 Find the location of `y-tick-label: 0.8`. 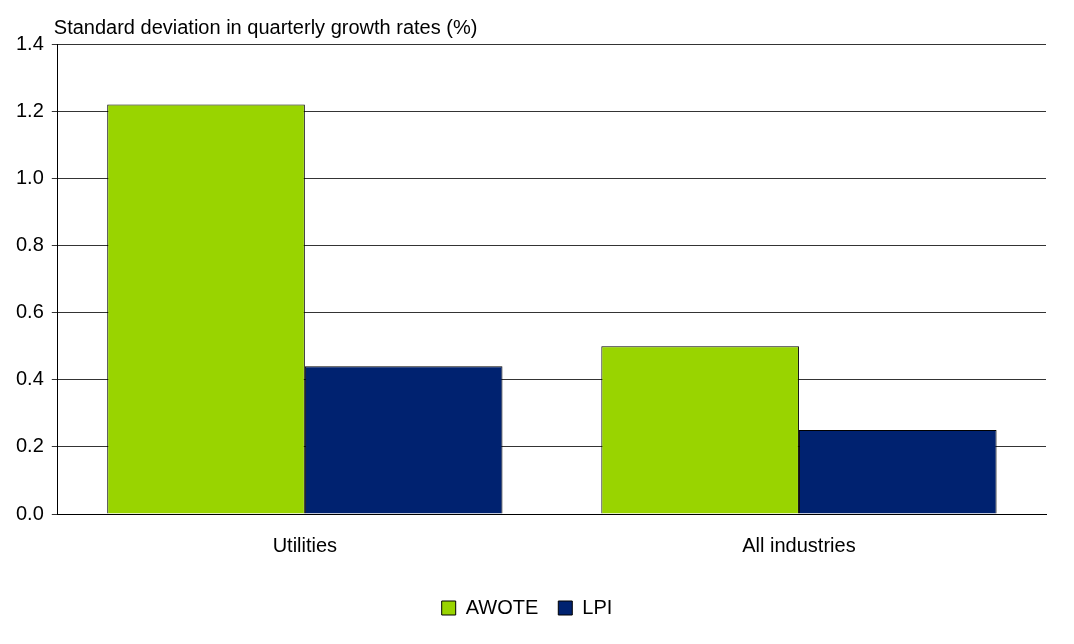

y-tick-label: 0.8 is located at coordinates (29, 243).